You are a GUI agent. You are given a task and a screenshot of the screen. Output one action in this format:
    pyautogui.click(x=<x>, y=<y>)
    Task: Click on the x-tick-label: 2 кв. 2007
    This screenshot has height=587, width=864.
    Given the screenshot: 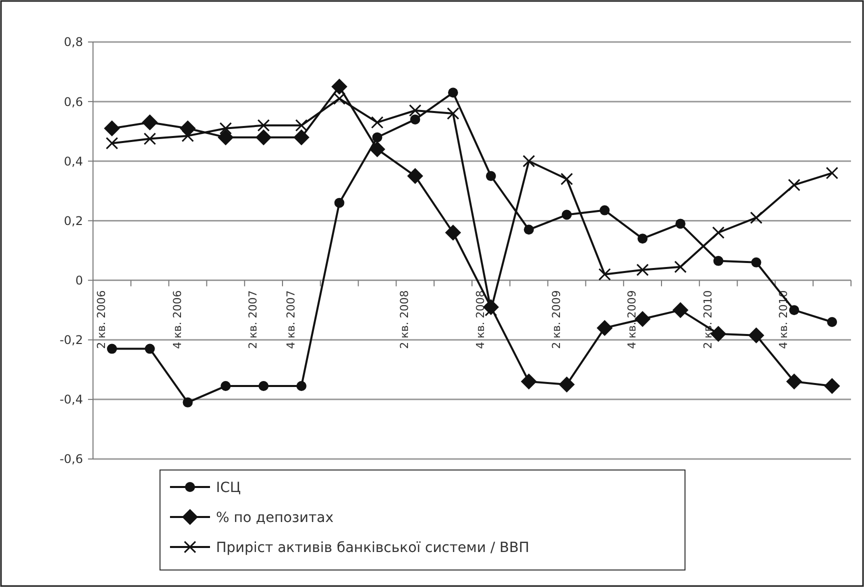 What is the action you would take?
    pyautogui.click(x=253, y=319)
    